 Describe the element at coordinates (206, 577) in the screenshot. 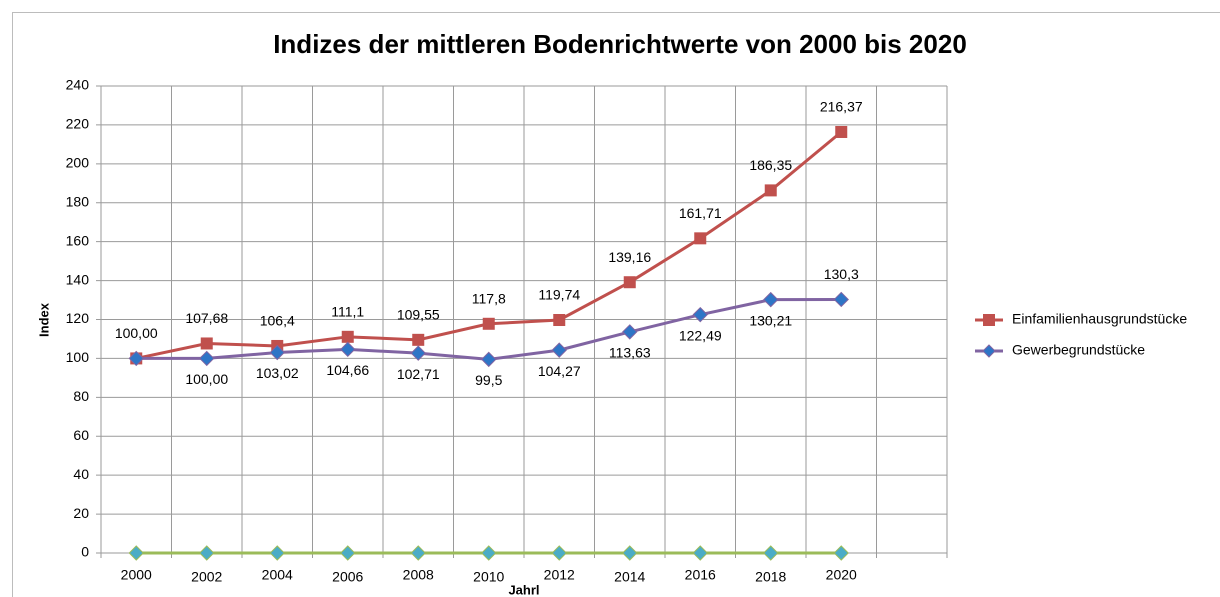

I see `x-tick-label: 2002` at that location.